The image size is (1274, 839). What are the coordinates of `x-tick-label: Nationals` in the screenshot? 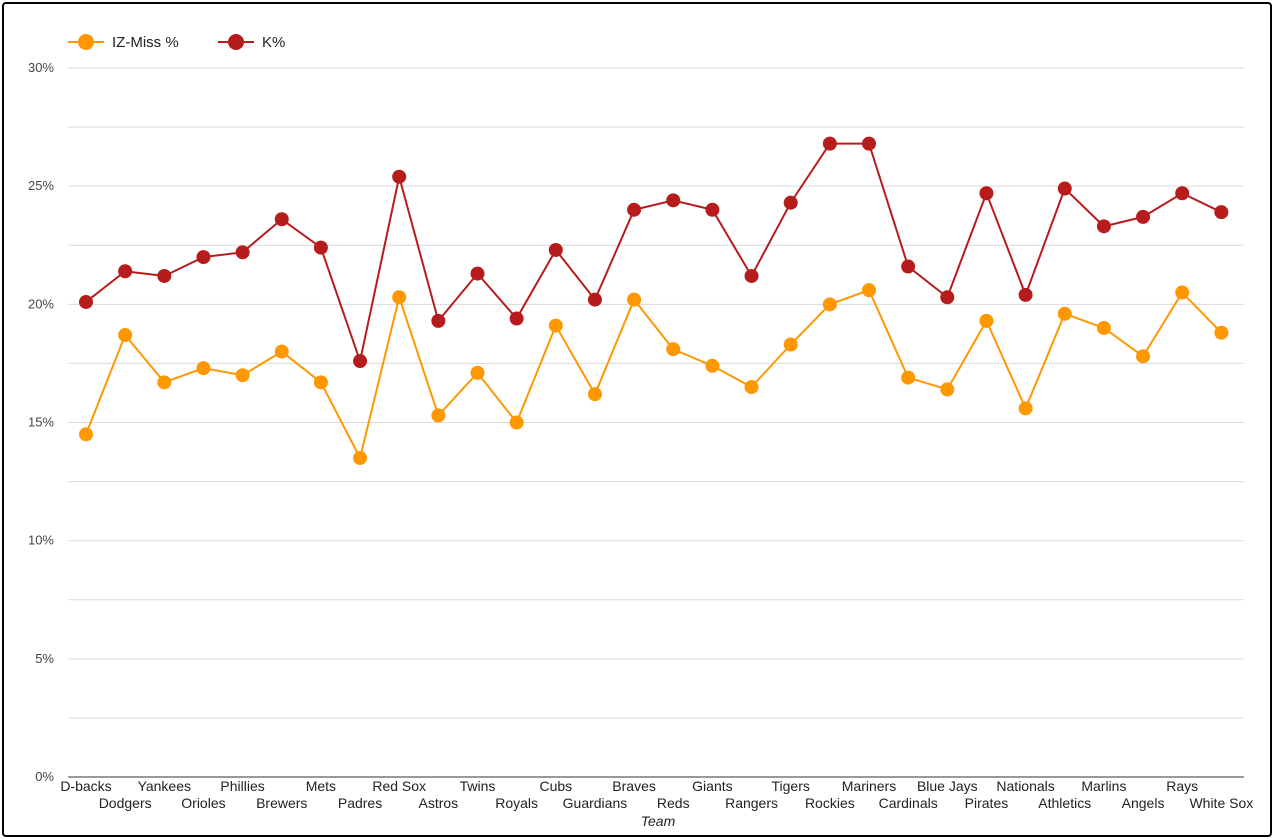 It's located at (1025, 786).